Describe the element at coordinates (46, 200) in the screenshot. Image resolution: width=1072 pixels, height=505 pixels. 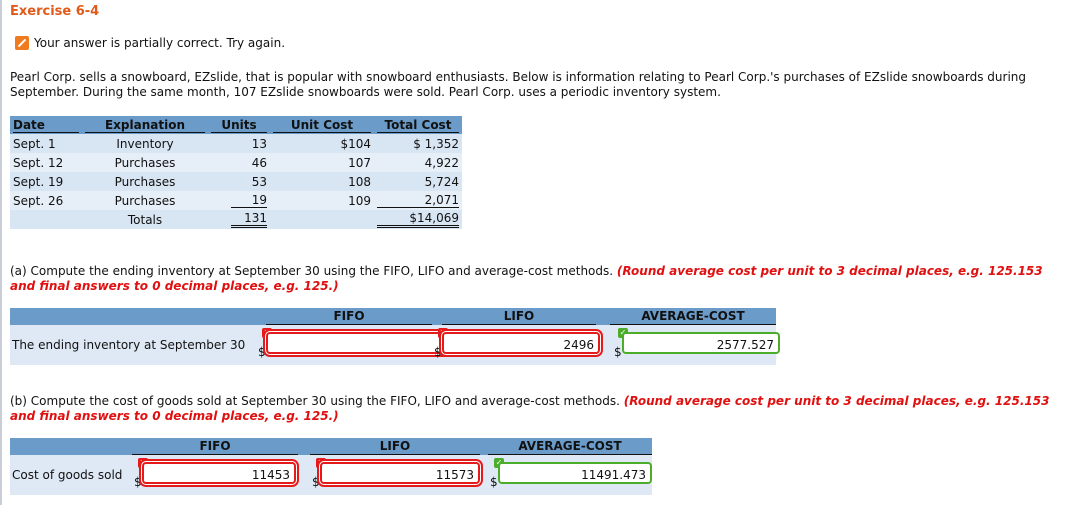
I see `cell-date: Sept. 26` at that location.